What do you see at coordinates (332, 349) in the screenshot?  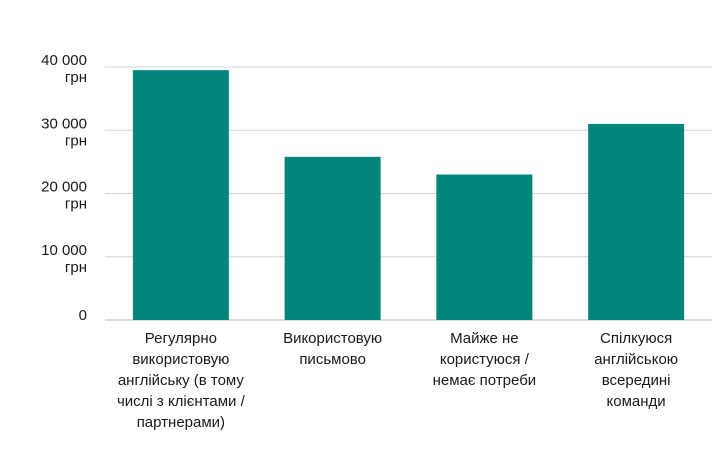 I see `x-category-label: Використовую письмово` at bounding box center [332, 349].